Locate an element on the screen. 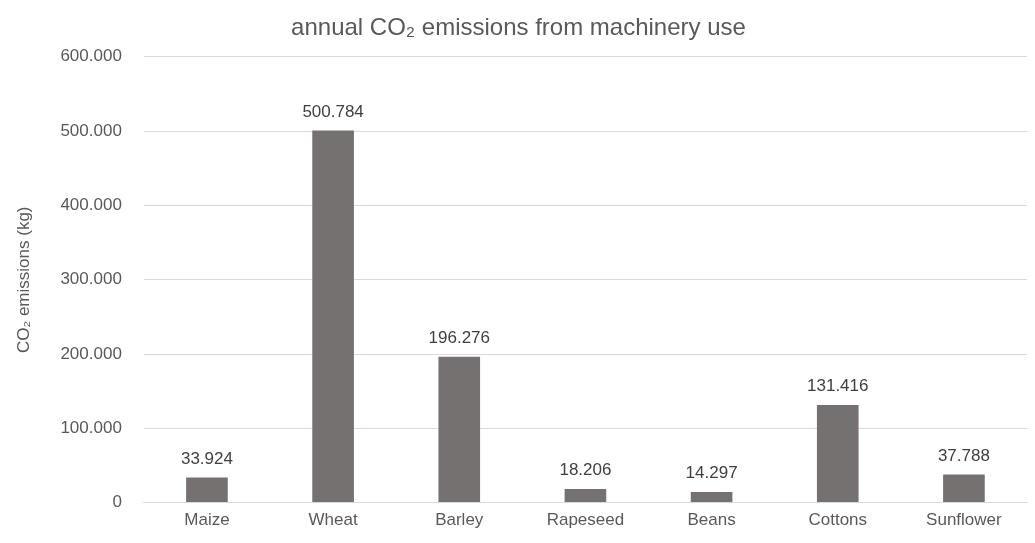  data-label: 37.788 is located at coordinates (963, 455).